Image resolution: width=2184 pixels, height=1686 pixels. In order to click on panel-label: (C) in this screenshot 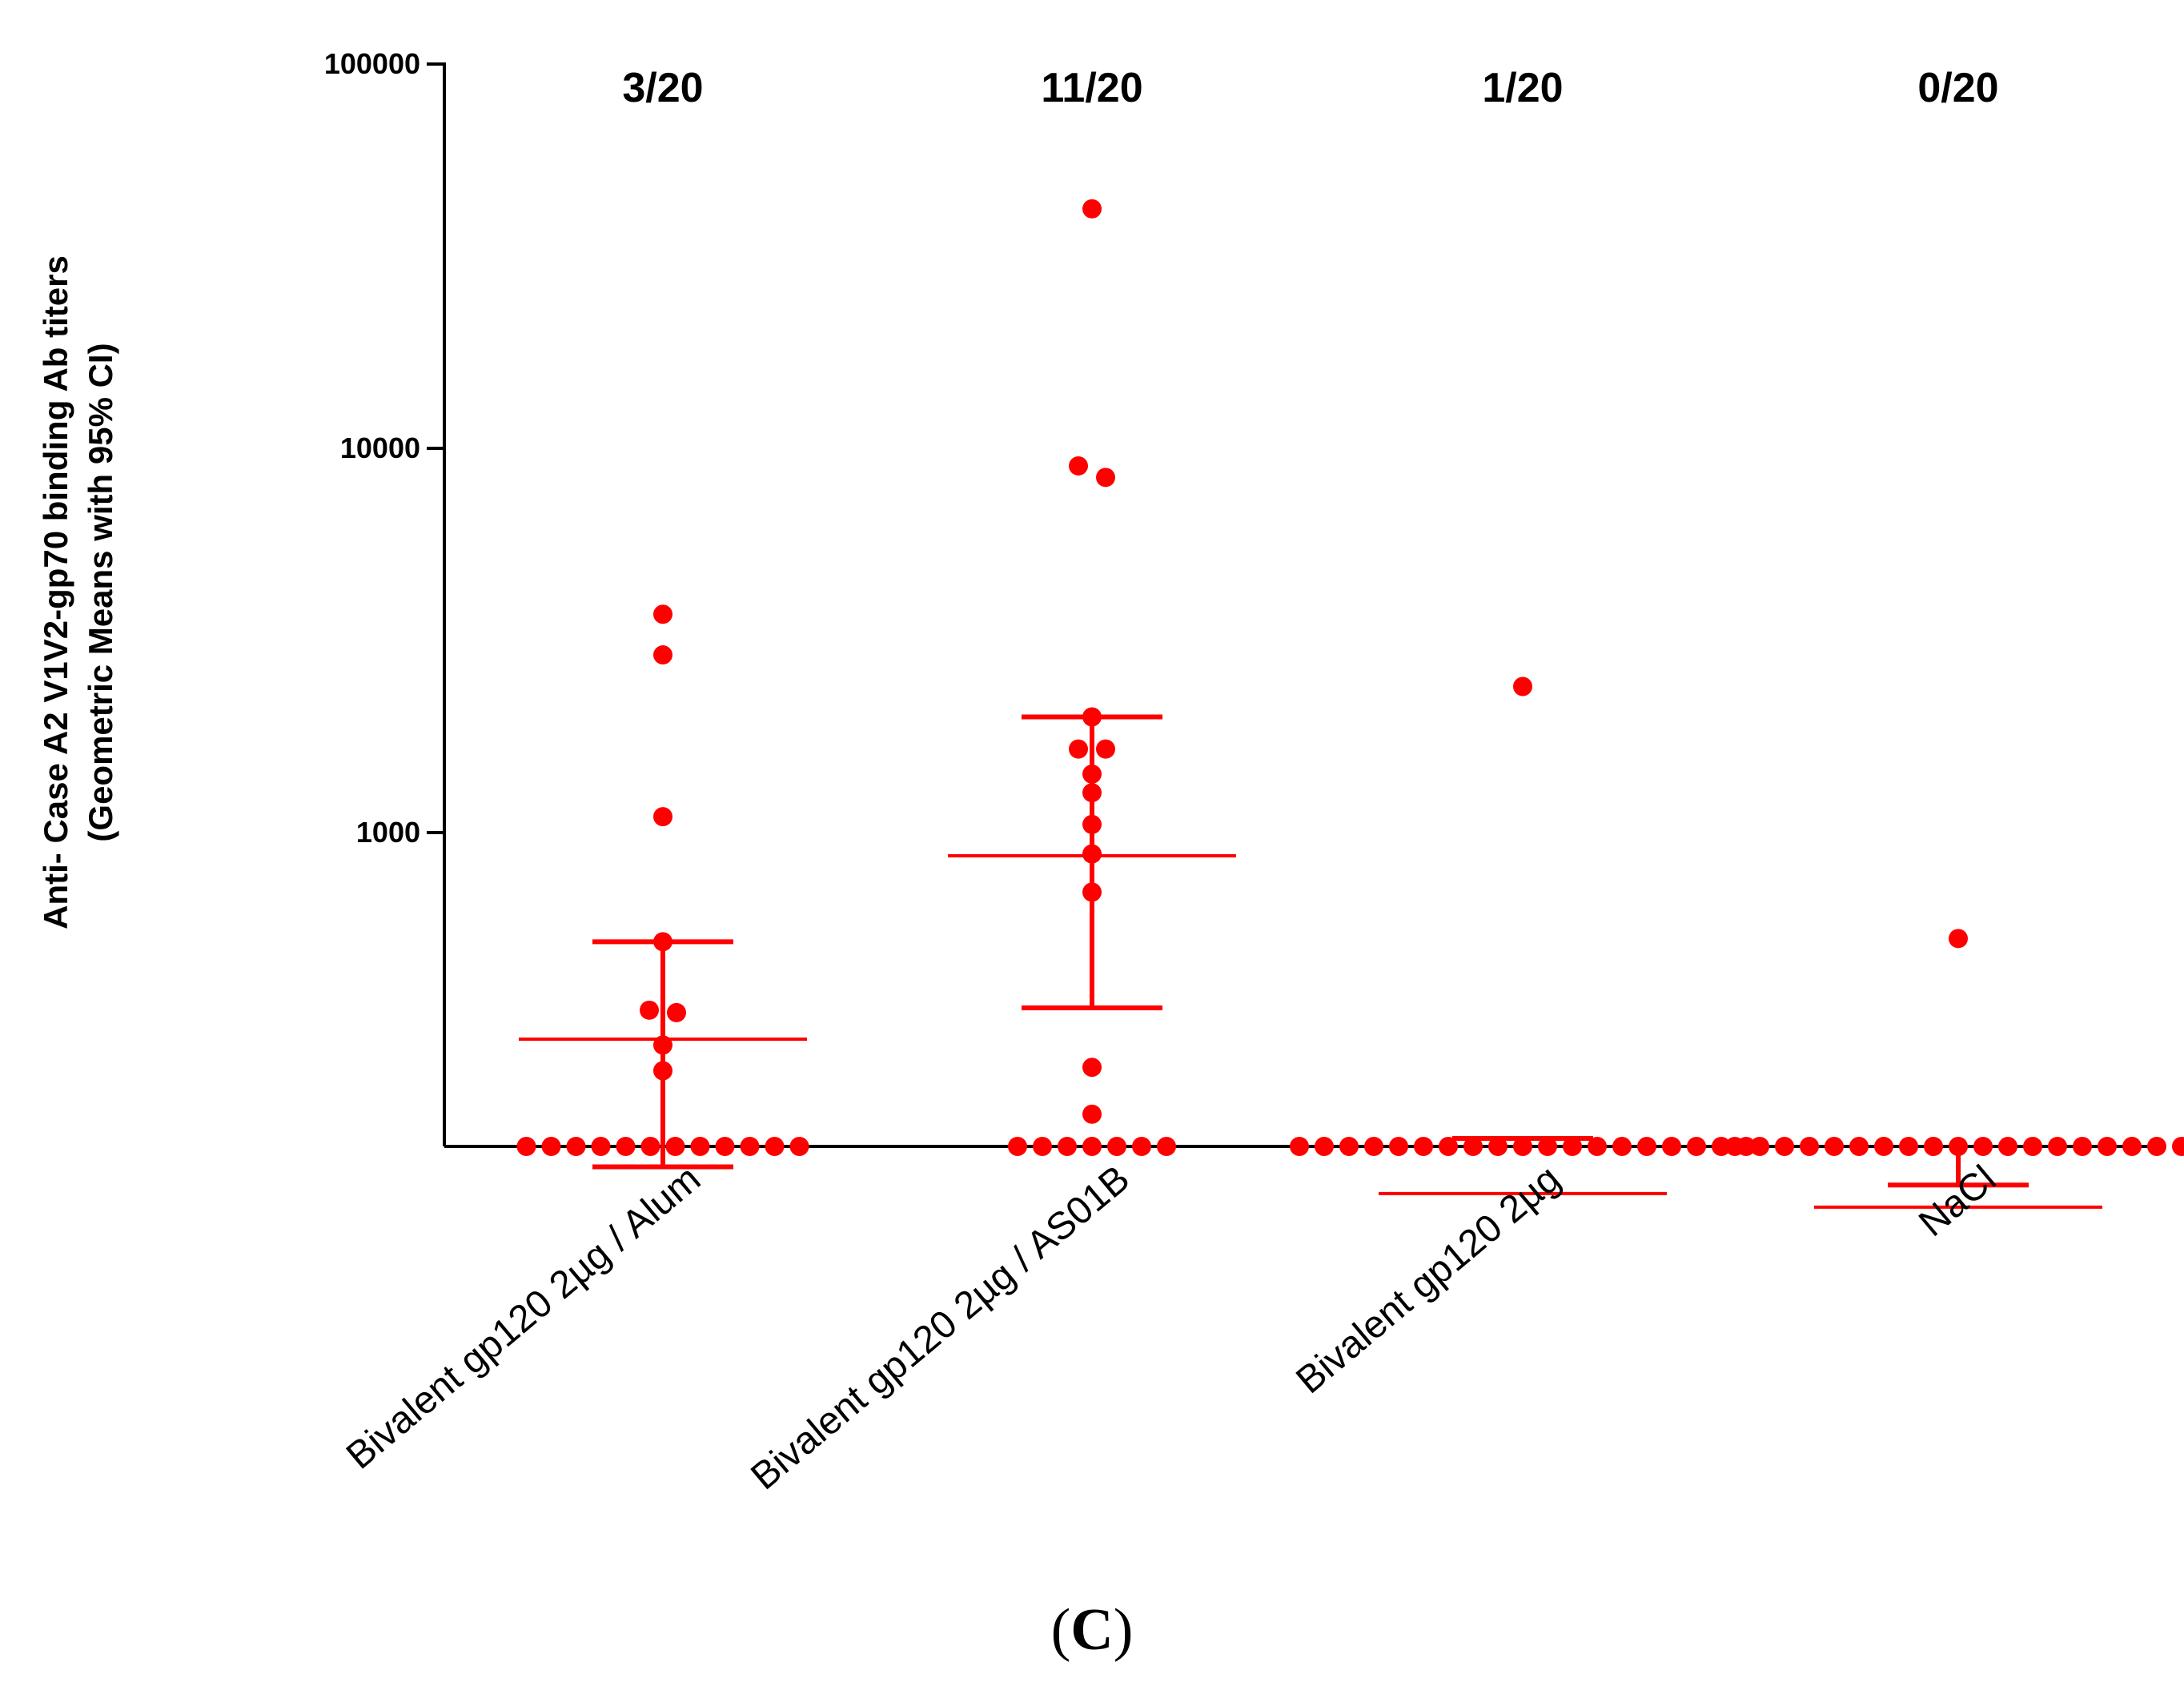, I will do `click(1092, 1630)`.